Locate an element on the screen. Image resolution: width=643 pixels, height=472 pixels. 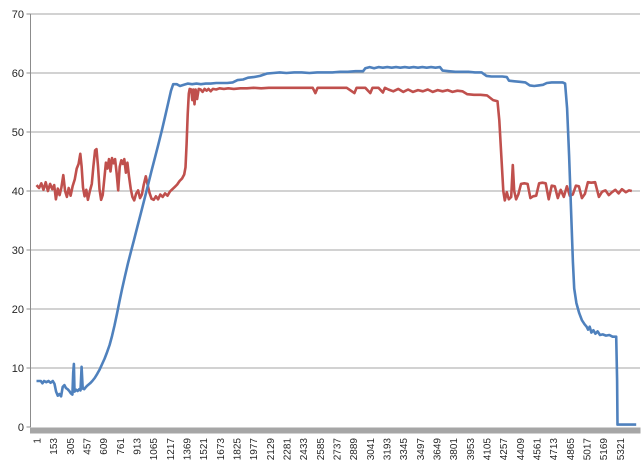
x-tick-label: 913 is located at coordinates (138, 446).